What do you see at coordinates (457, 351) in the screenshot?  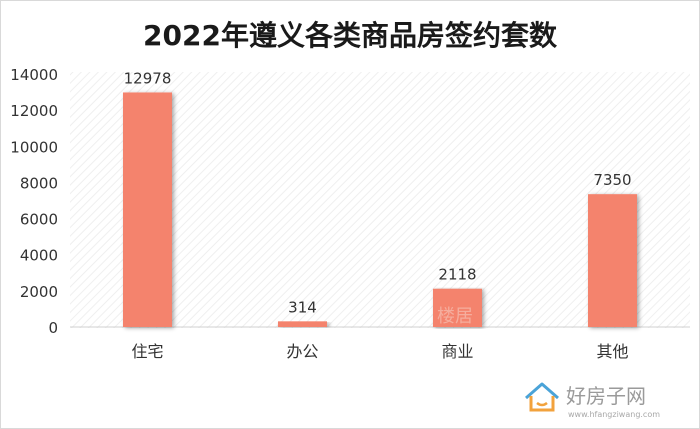 I see `x-tick-label: 商业` at bounding box center [457, 351].